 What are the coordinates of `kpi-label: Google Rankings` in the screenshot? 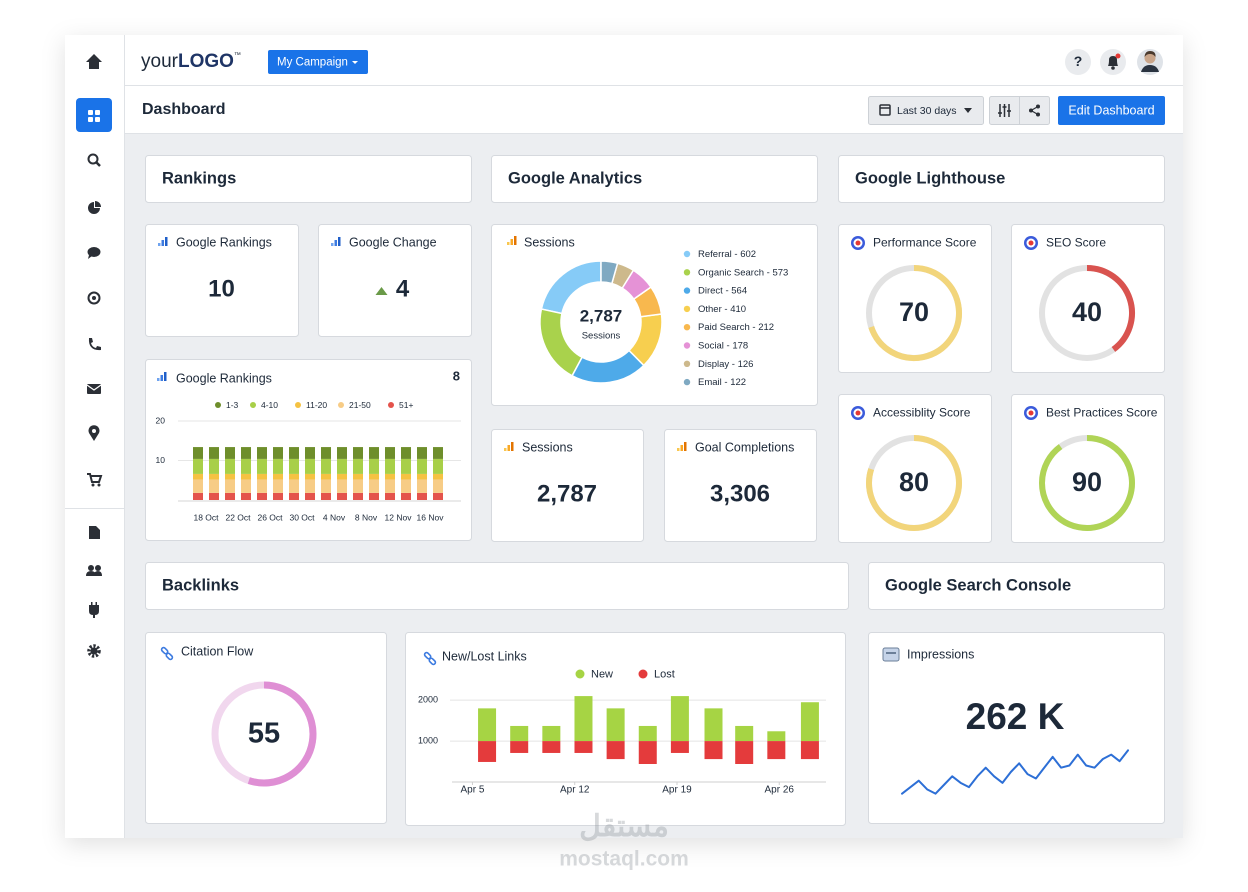 It's located at (224, 242).